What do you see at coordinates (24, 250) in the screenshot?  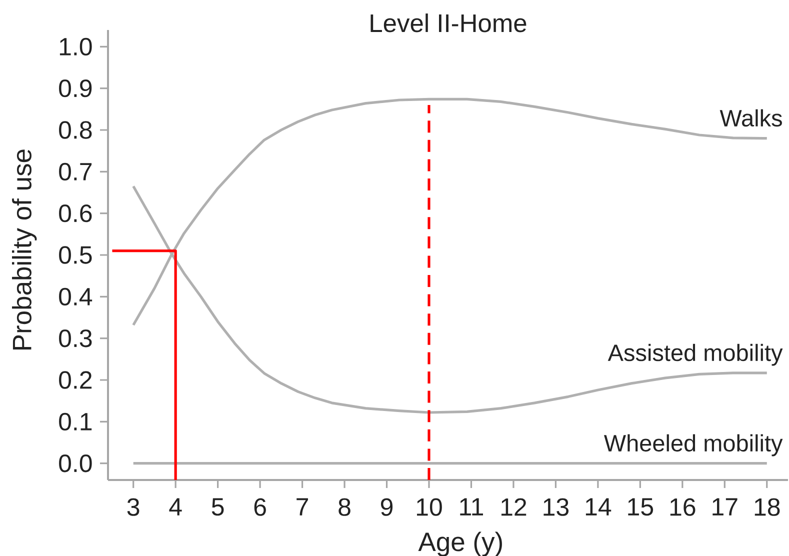 I see `y-axis-title: Probability of use` at bounding box center [24, 250].